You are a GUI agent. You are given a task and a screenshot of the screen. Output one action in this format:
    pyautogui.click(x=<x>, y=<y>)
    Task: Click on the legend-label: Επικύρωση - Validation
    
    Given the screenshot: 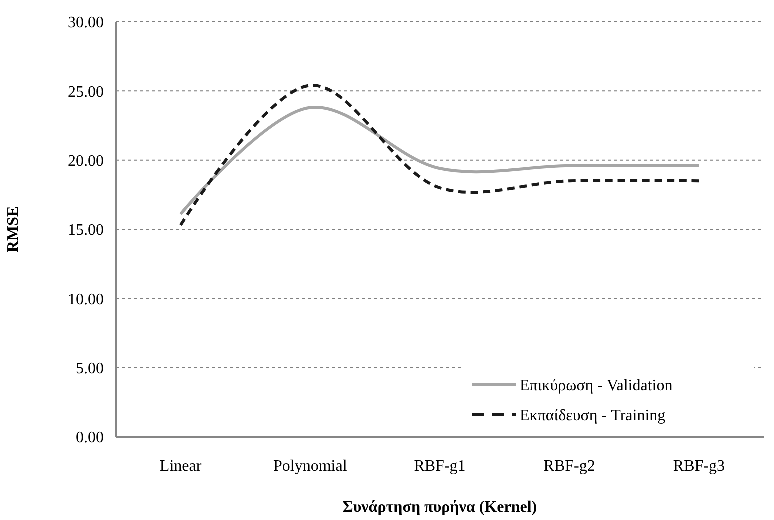 What is the action you would take?
    pyautogui.click(x=596, y=386)
    